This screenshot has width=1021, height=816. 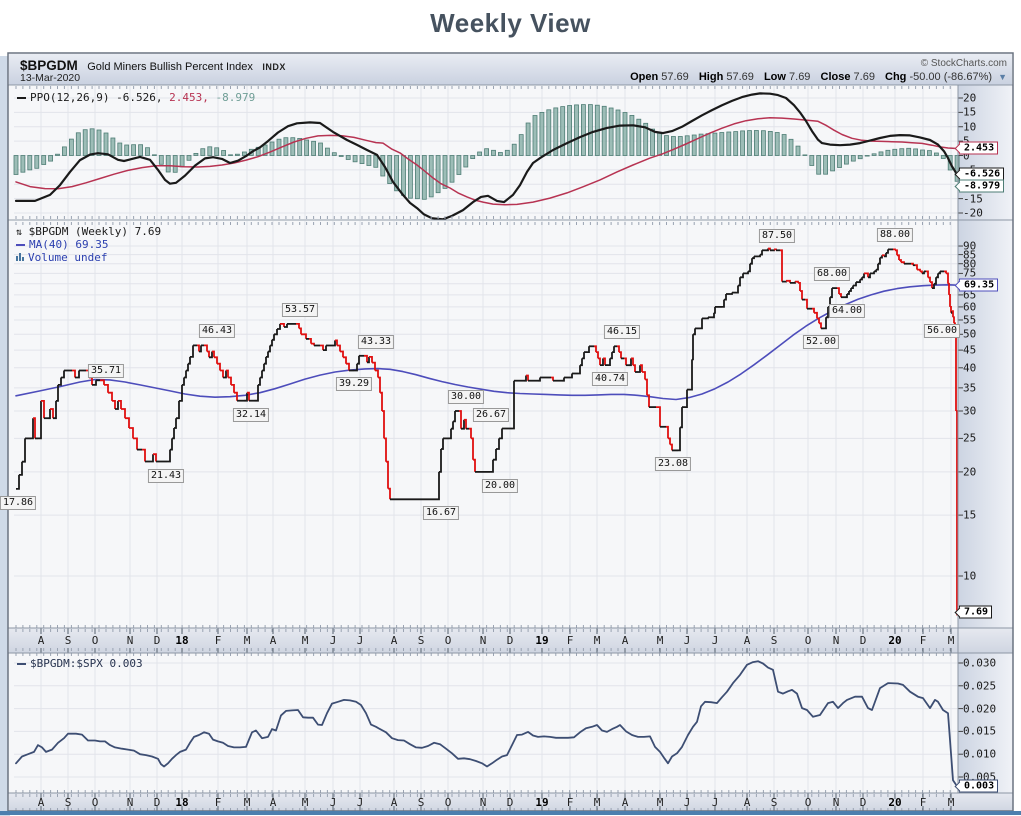 I want to click on page-title: Weekly View, so click(x=510, y=23).